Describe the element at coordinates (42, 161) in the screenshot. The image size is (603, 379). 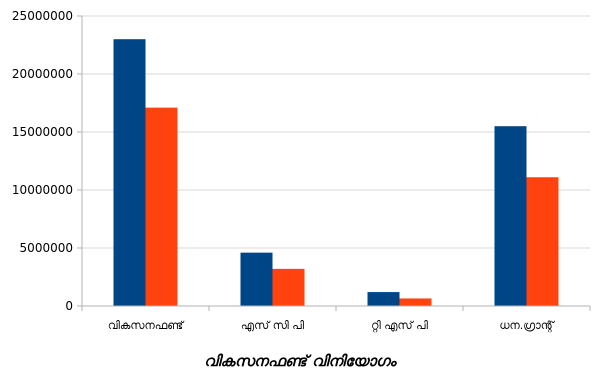
I see `y-tick-labels: 0 5000000 10000000 15000000 20000000 25000000` at that location.